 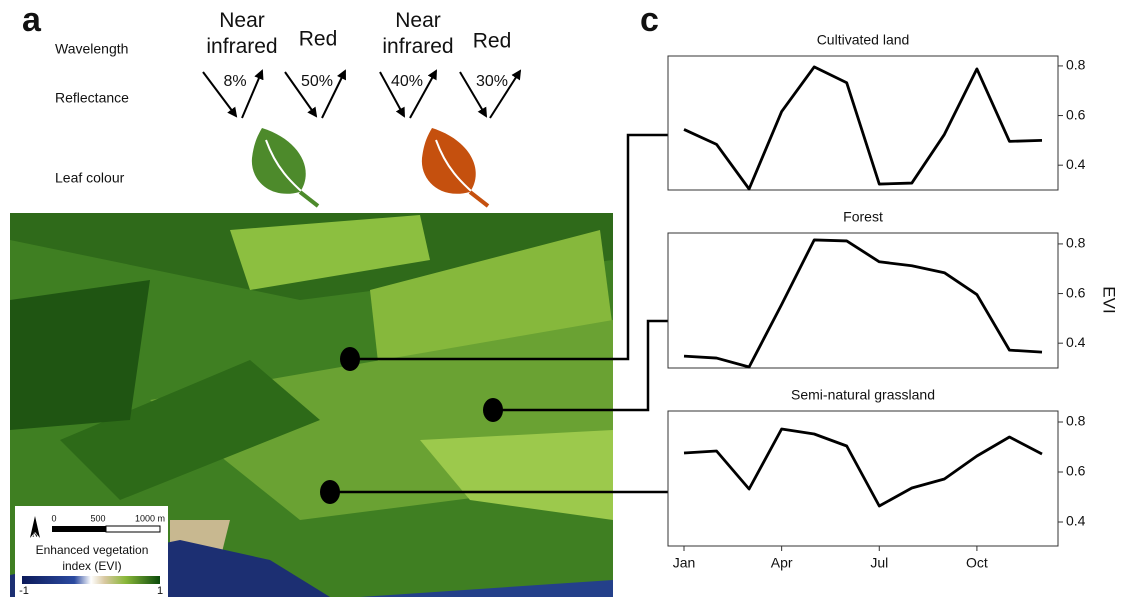 What do you see at coordinates (35, 534) in the screenshot?
I see `north-label: N` at bounding box center [35, 534].